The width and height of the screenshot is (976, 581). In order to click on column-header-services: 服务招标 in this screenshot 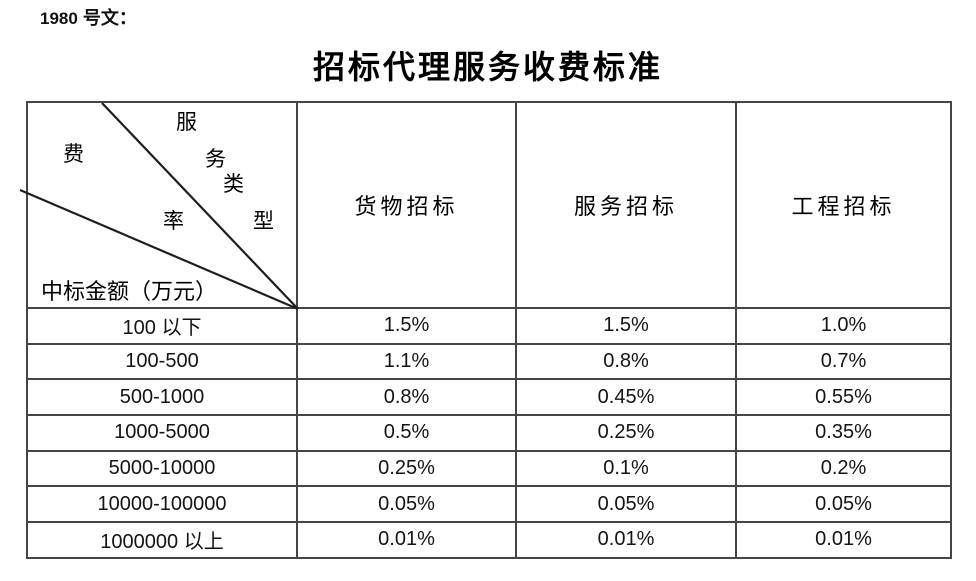, I will do `click(626, 205)`.